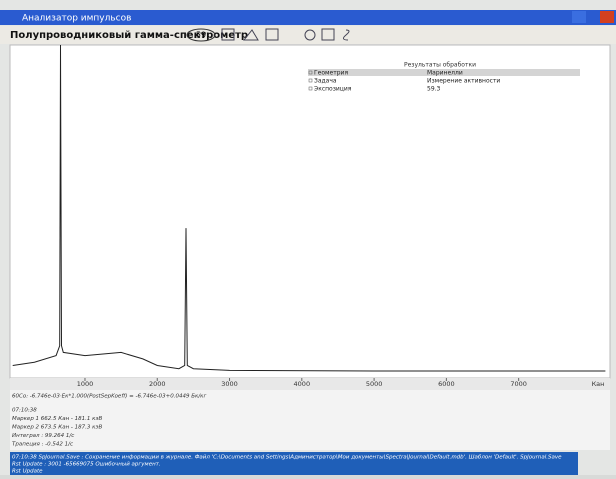  I want to click on x-tick-label: 7000, so click(518, 384).